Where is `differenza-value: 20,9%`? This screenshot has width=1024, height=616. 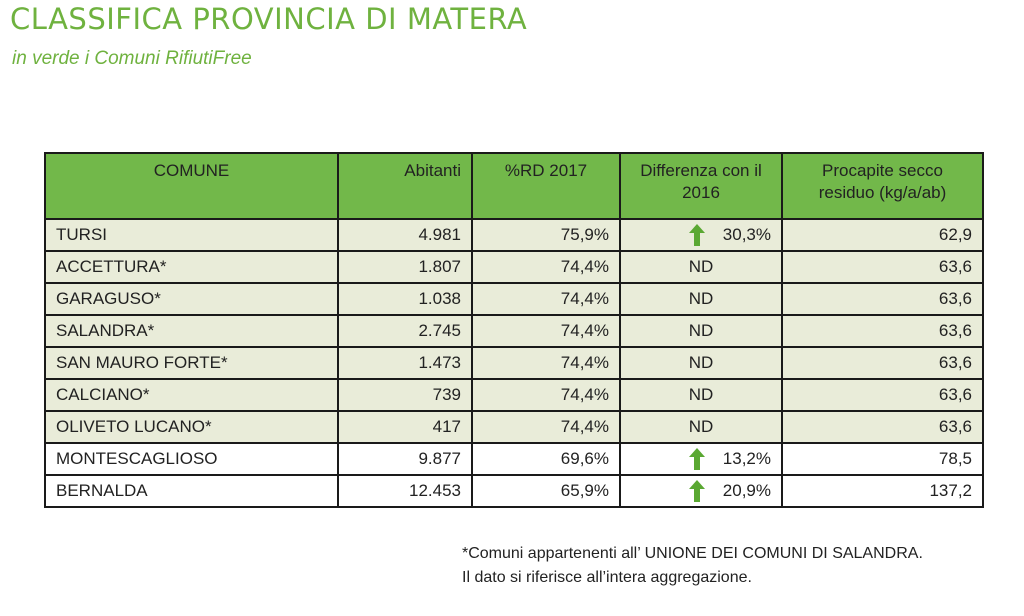
differenza-value: 20,9% is located at coordinates (746, 490).